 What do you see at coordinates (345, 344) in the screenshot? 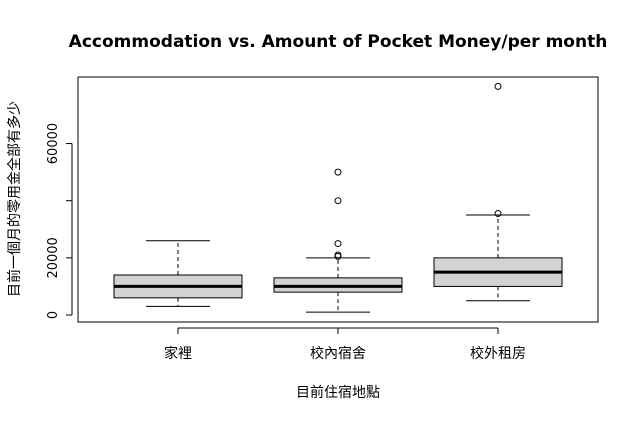
I see `x-axis: 家裡 校內宿舍 校外租房` at bounding box center [345, 344].